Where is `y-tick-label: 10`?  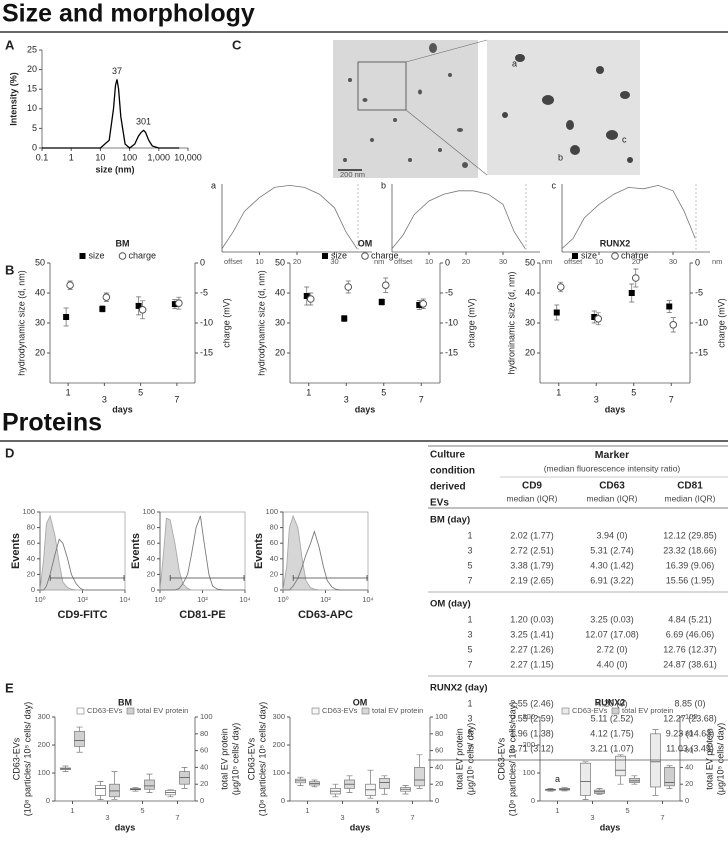
y-tick-label: 10 is located at coordinates (32, 108).